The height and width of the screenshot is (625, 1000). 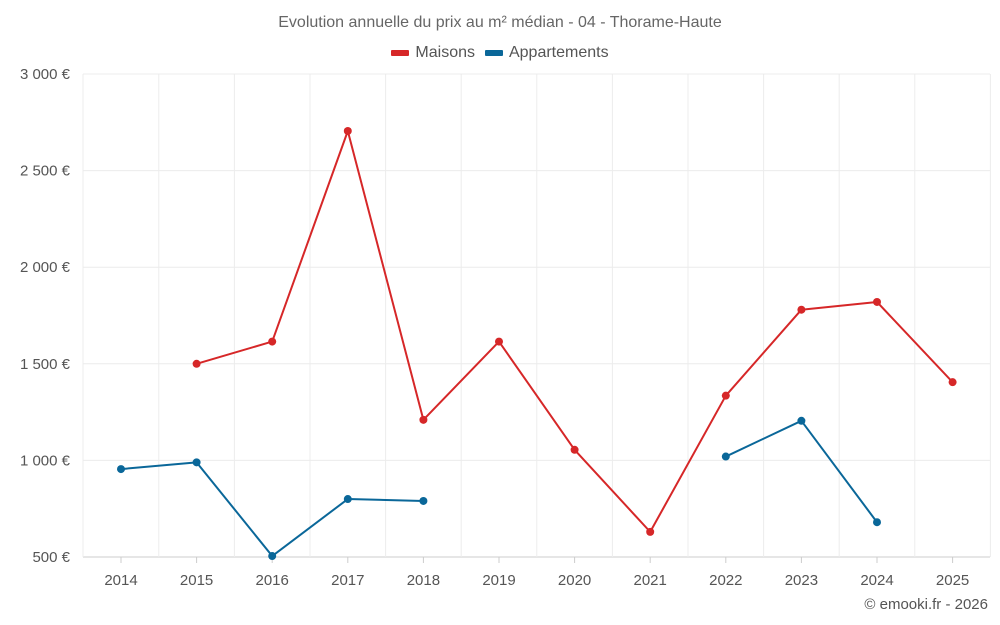 What do you see at coordinates (876, 580) in the screenshot?
I see `x-tick-label: 2024` at bounding box center [876, 580].